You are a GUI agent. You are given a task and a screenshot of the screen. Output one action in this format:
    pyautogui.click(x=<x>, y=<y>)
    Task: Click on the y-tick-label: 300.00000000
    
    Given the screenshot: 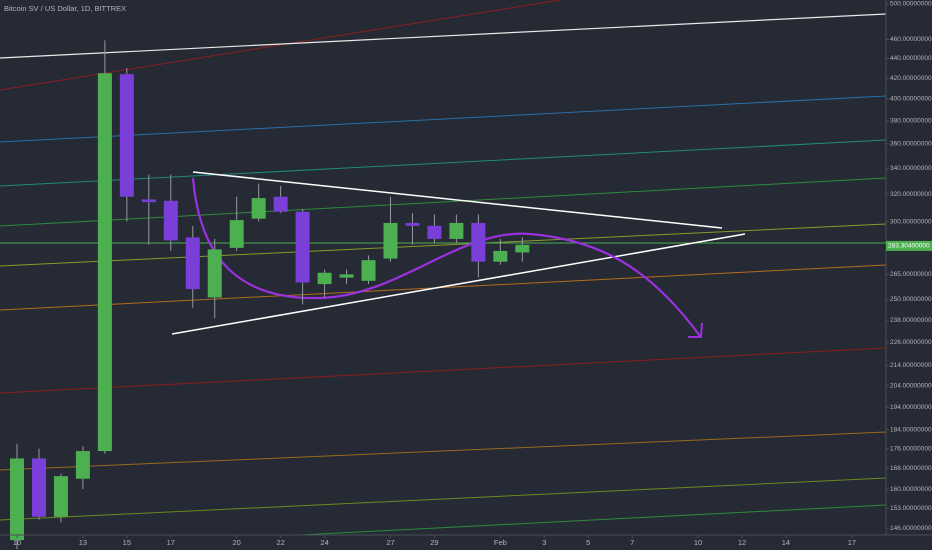 What is the action you would take?
    pyautogui.click(x=911, y=221)
    